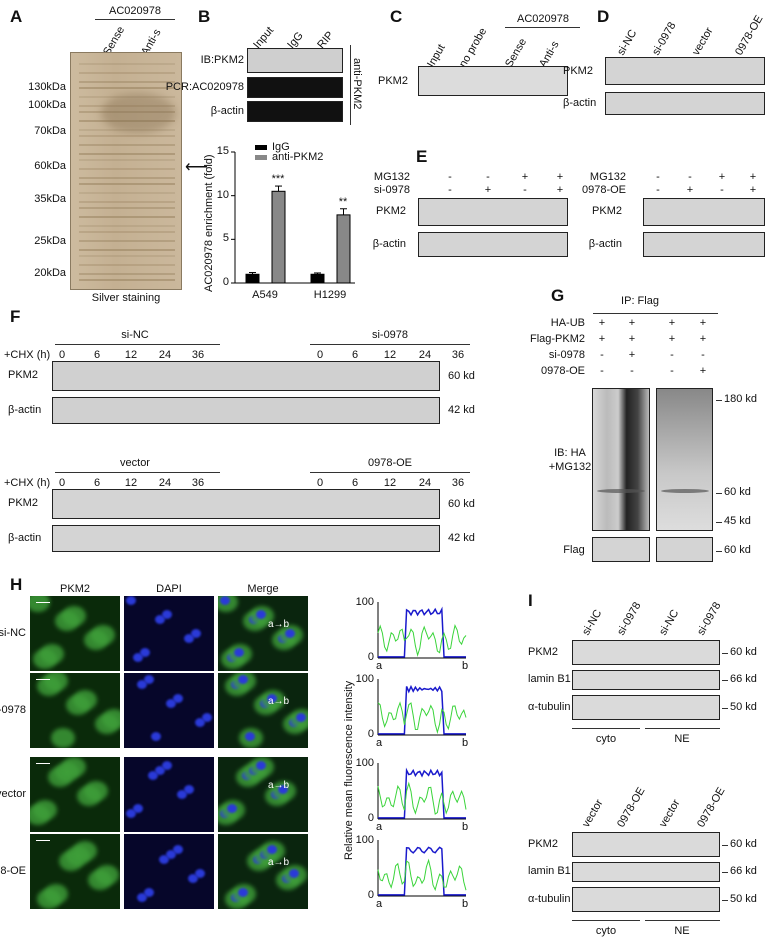 This screenshot has height=939, width=771. Describe the element at coordinates (364, 840) in the screenshot. I see `y-tick-label: 100` at that location.